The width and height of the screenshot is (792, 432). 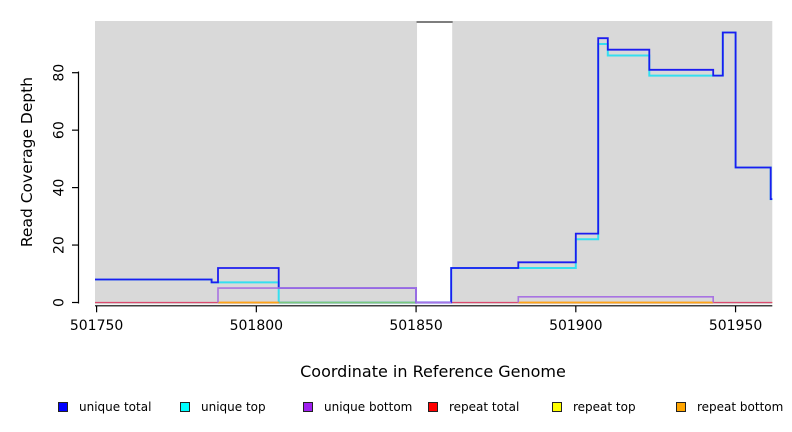 I want to click on x-axis-title: Coordinate in Reference Genome, so click(x=433, y=371).